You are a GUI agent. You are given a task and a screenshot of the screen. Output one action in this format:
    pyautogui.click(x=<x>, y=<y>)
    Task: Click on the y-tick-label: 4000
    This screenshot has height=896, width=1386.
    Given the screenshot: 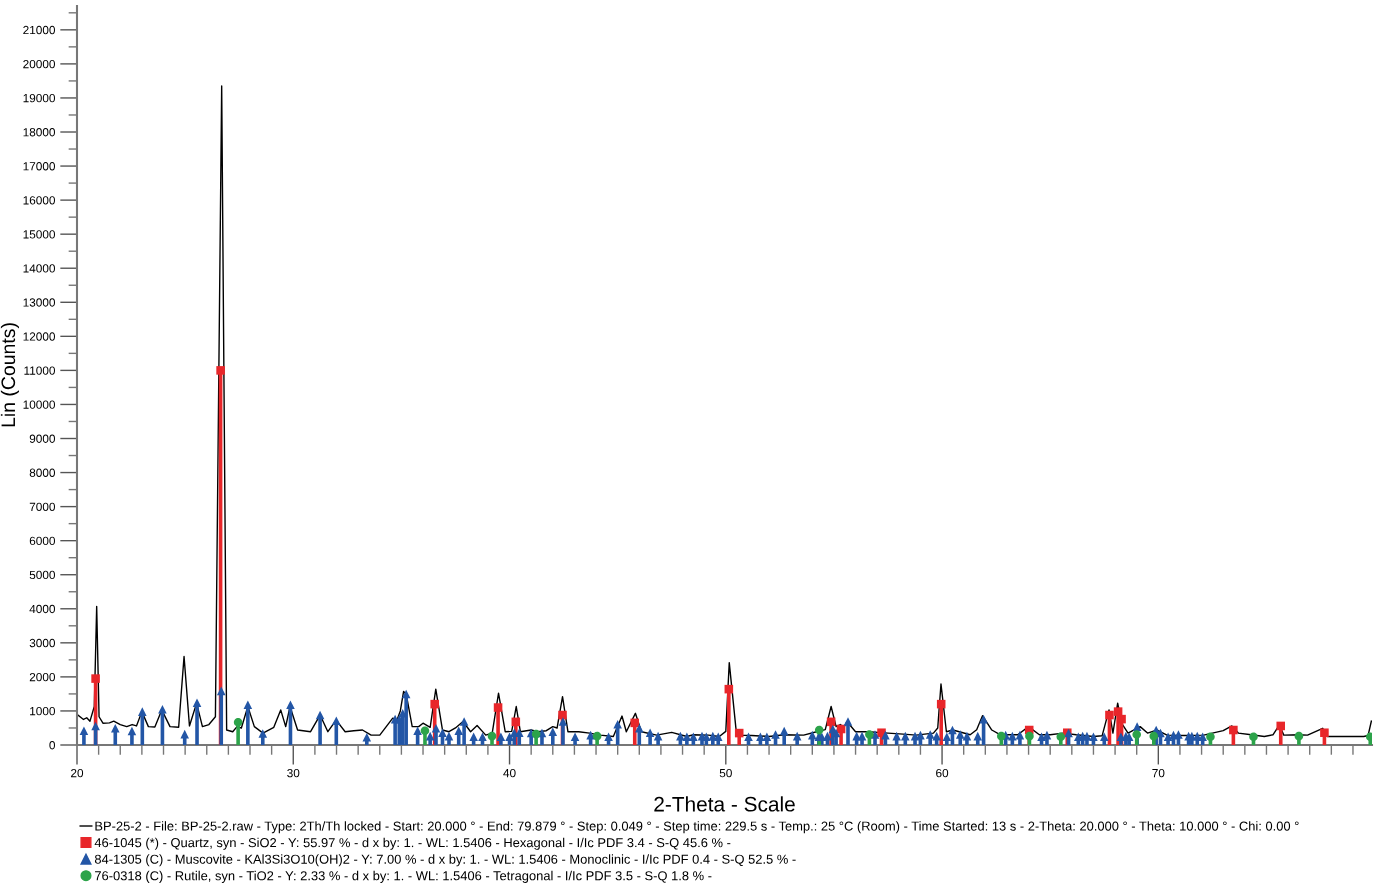 What is the action you would take?
    pyautogui.click(x=42, y=609)
    